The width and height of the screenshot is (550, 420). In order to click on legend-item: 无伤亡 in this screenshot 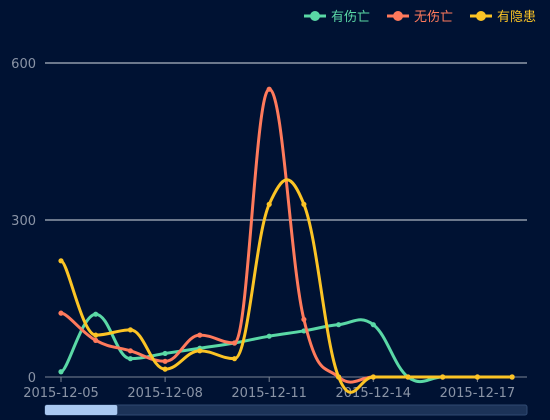, I will do `click(420, 17)`.